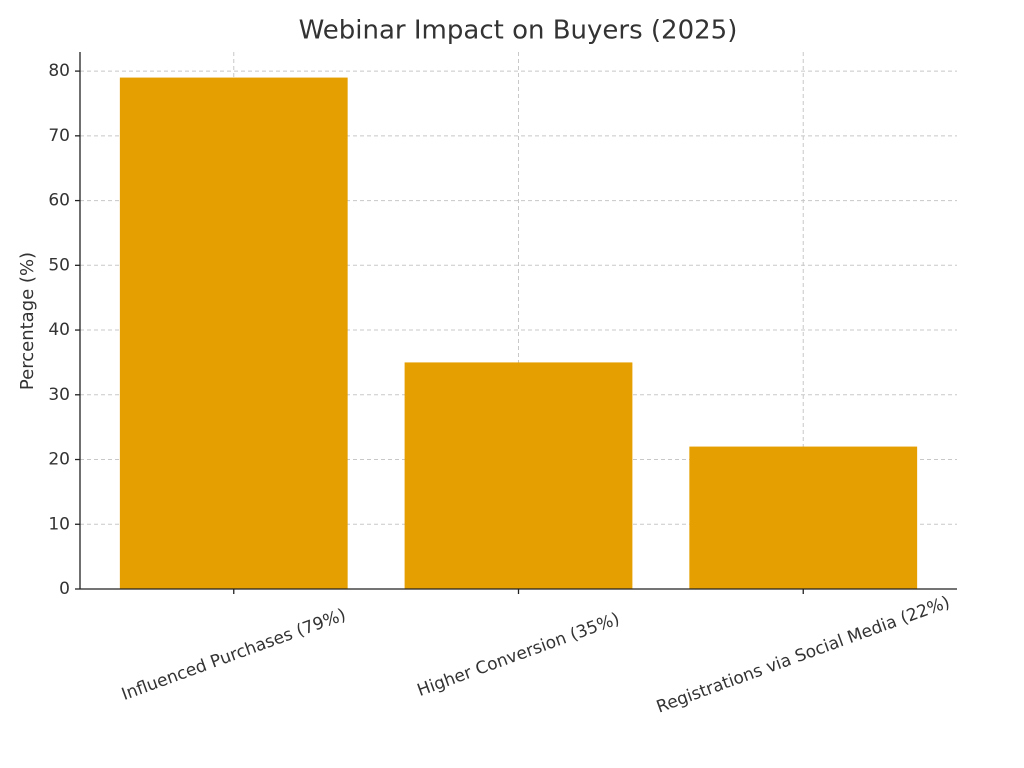  I want to click on y-axis-label: Percentage (%), so click(27, 321).